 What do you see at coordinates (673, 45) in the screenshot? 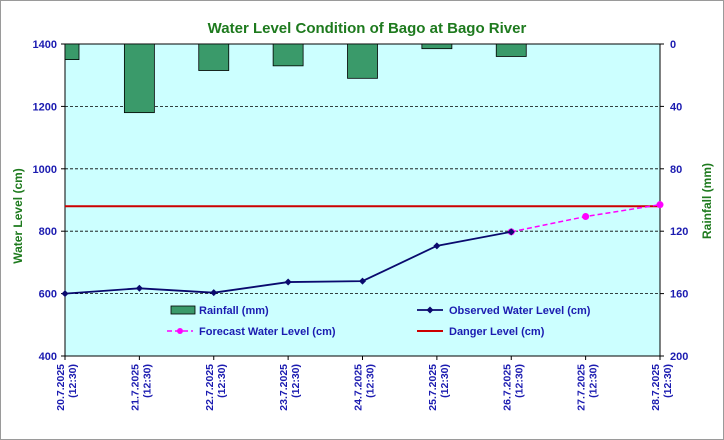
I see `y-right-tick-label: 0` at bounding box center [673, 45].